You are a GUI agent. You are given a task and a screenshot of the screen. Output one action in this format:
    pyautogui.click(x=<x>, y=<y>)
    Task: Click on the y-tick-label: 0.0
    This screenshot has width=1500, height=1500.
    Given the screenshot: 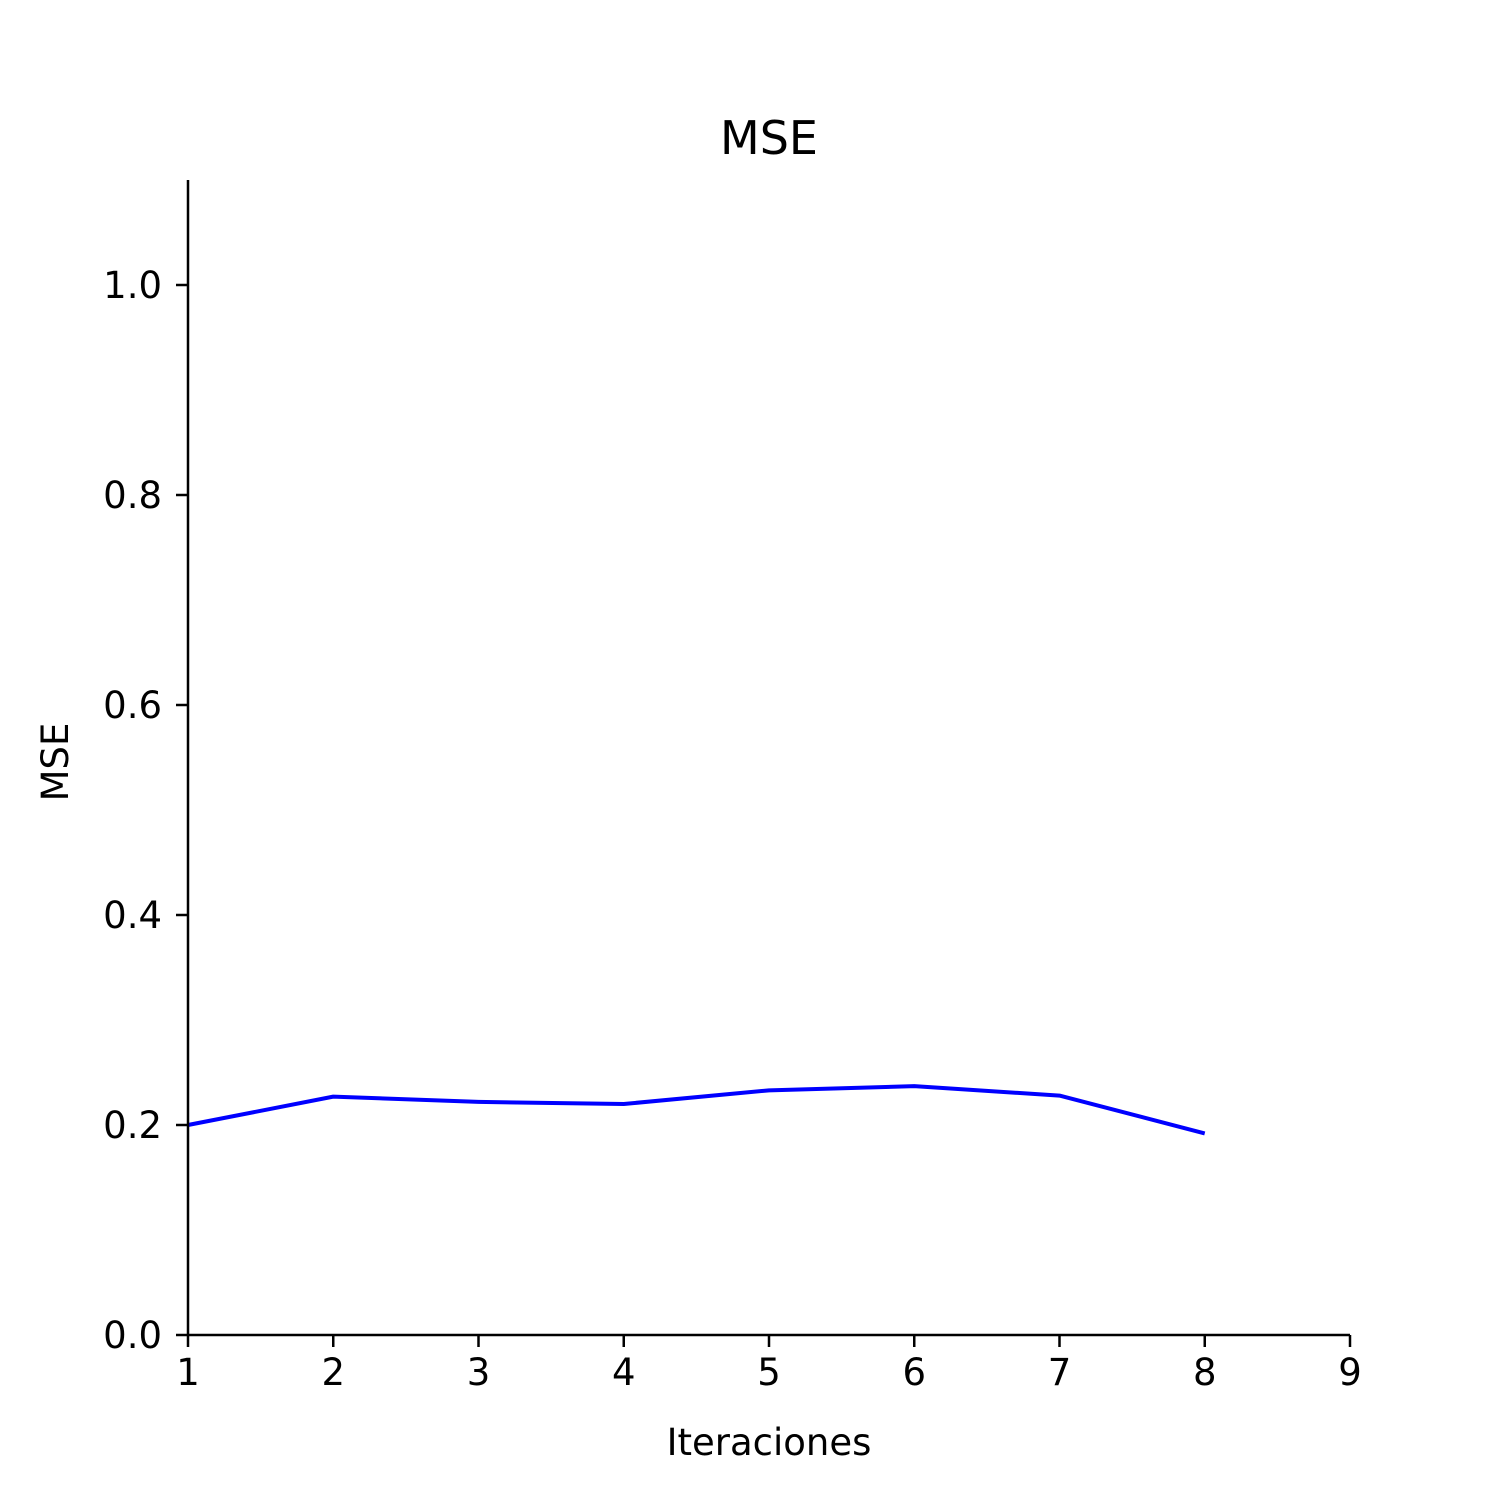 What is the action you would take?
    pyautogui.click(x=132, y=1335)
    